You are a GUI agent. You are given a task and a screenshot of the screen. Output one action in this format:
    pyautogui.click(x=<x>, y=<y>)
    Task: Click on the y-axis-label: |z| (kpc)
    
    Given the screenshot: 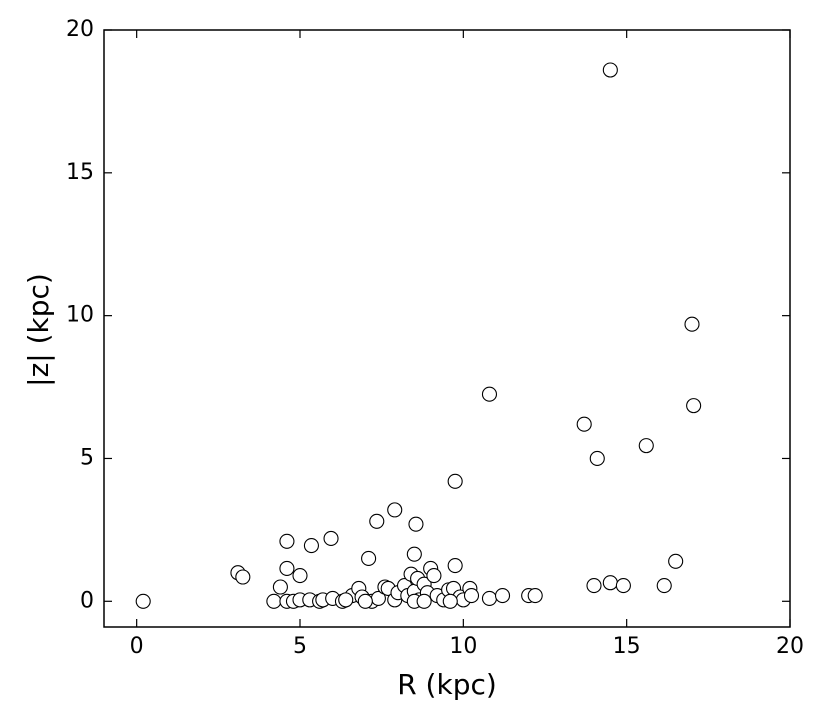 What is the action you would take?
    pyautogui.click(x=38, y=330)
    